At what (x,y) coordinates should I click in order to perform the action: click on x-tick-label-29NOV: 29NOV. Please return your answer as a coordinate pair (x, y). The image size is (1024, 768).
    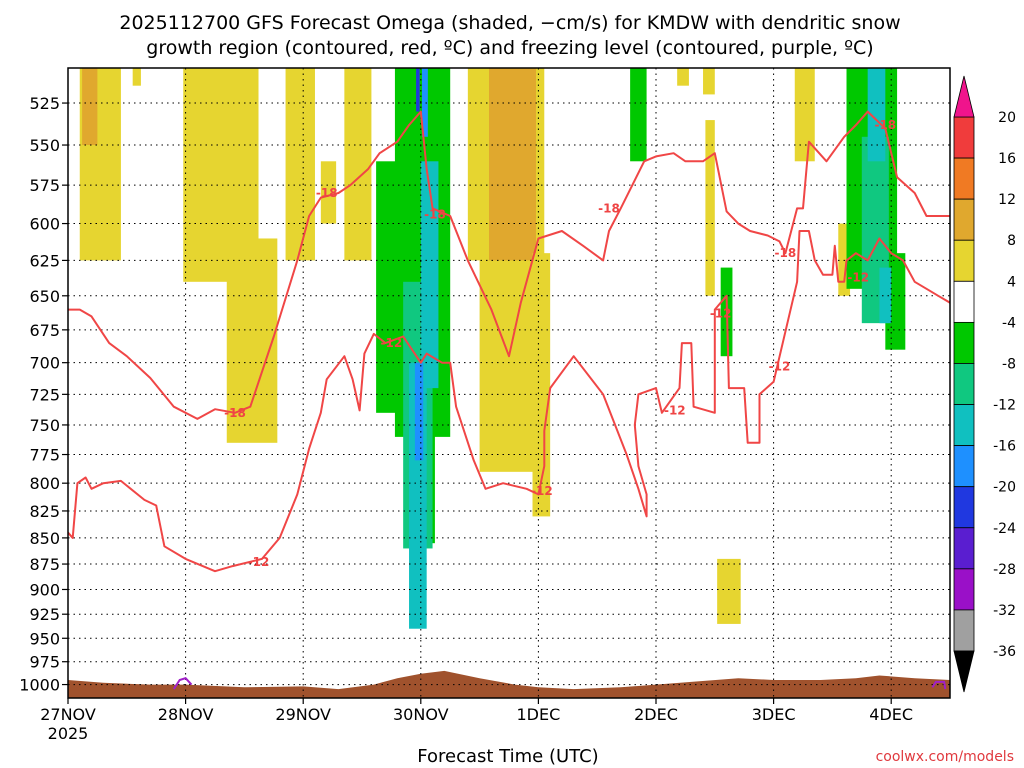
    Looking at the image, I should click on (303, 714).